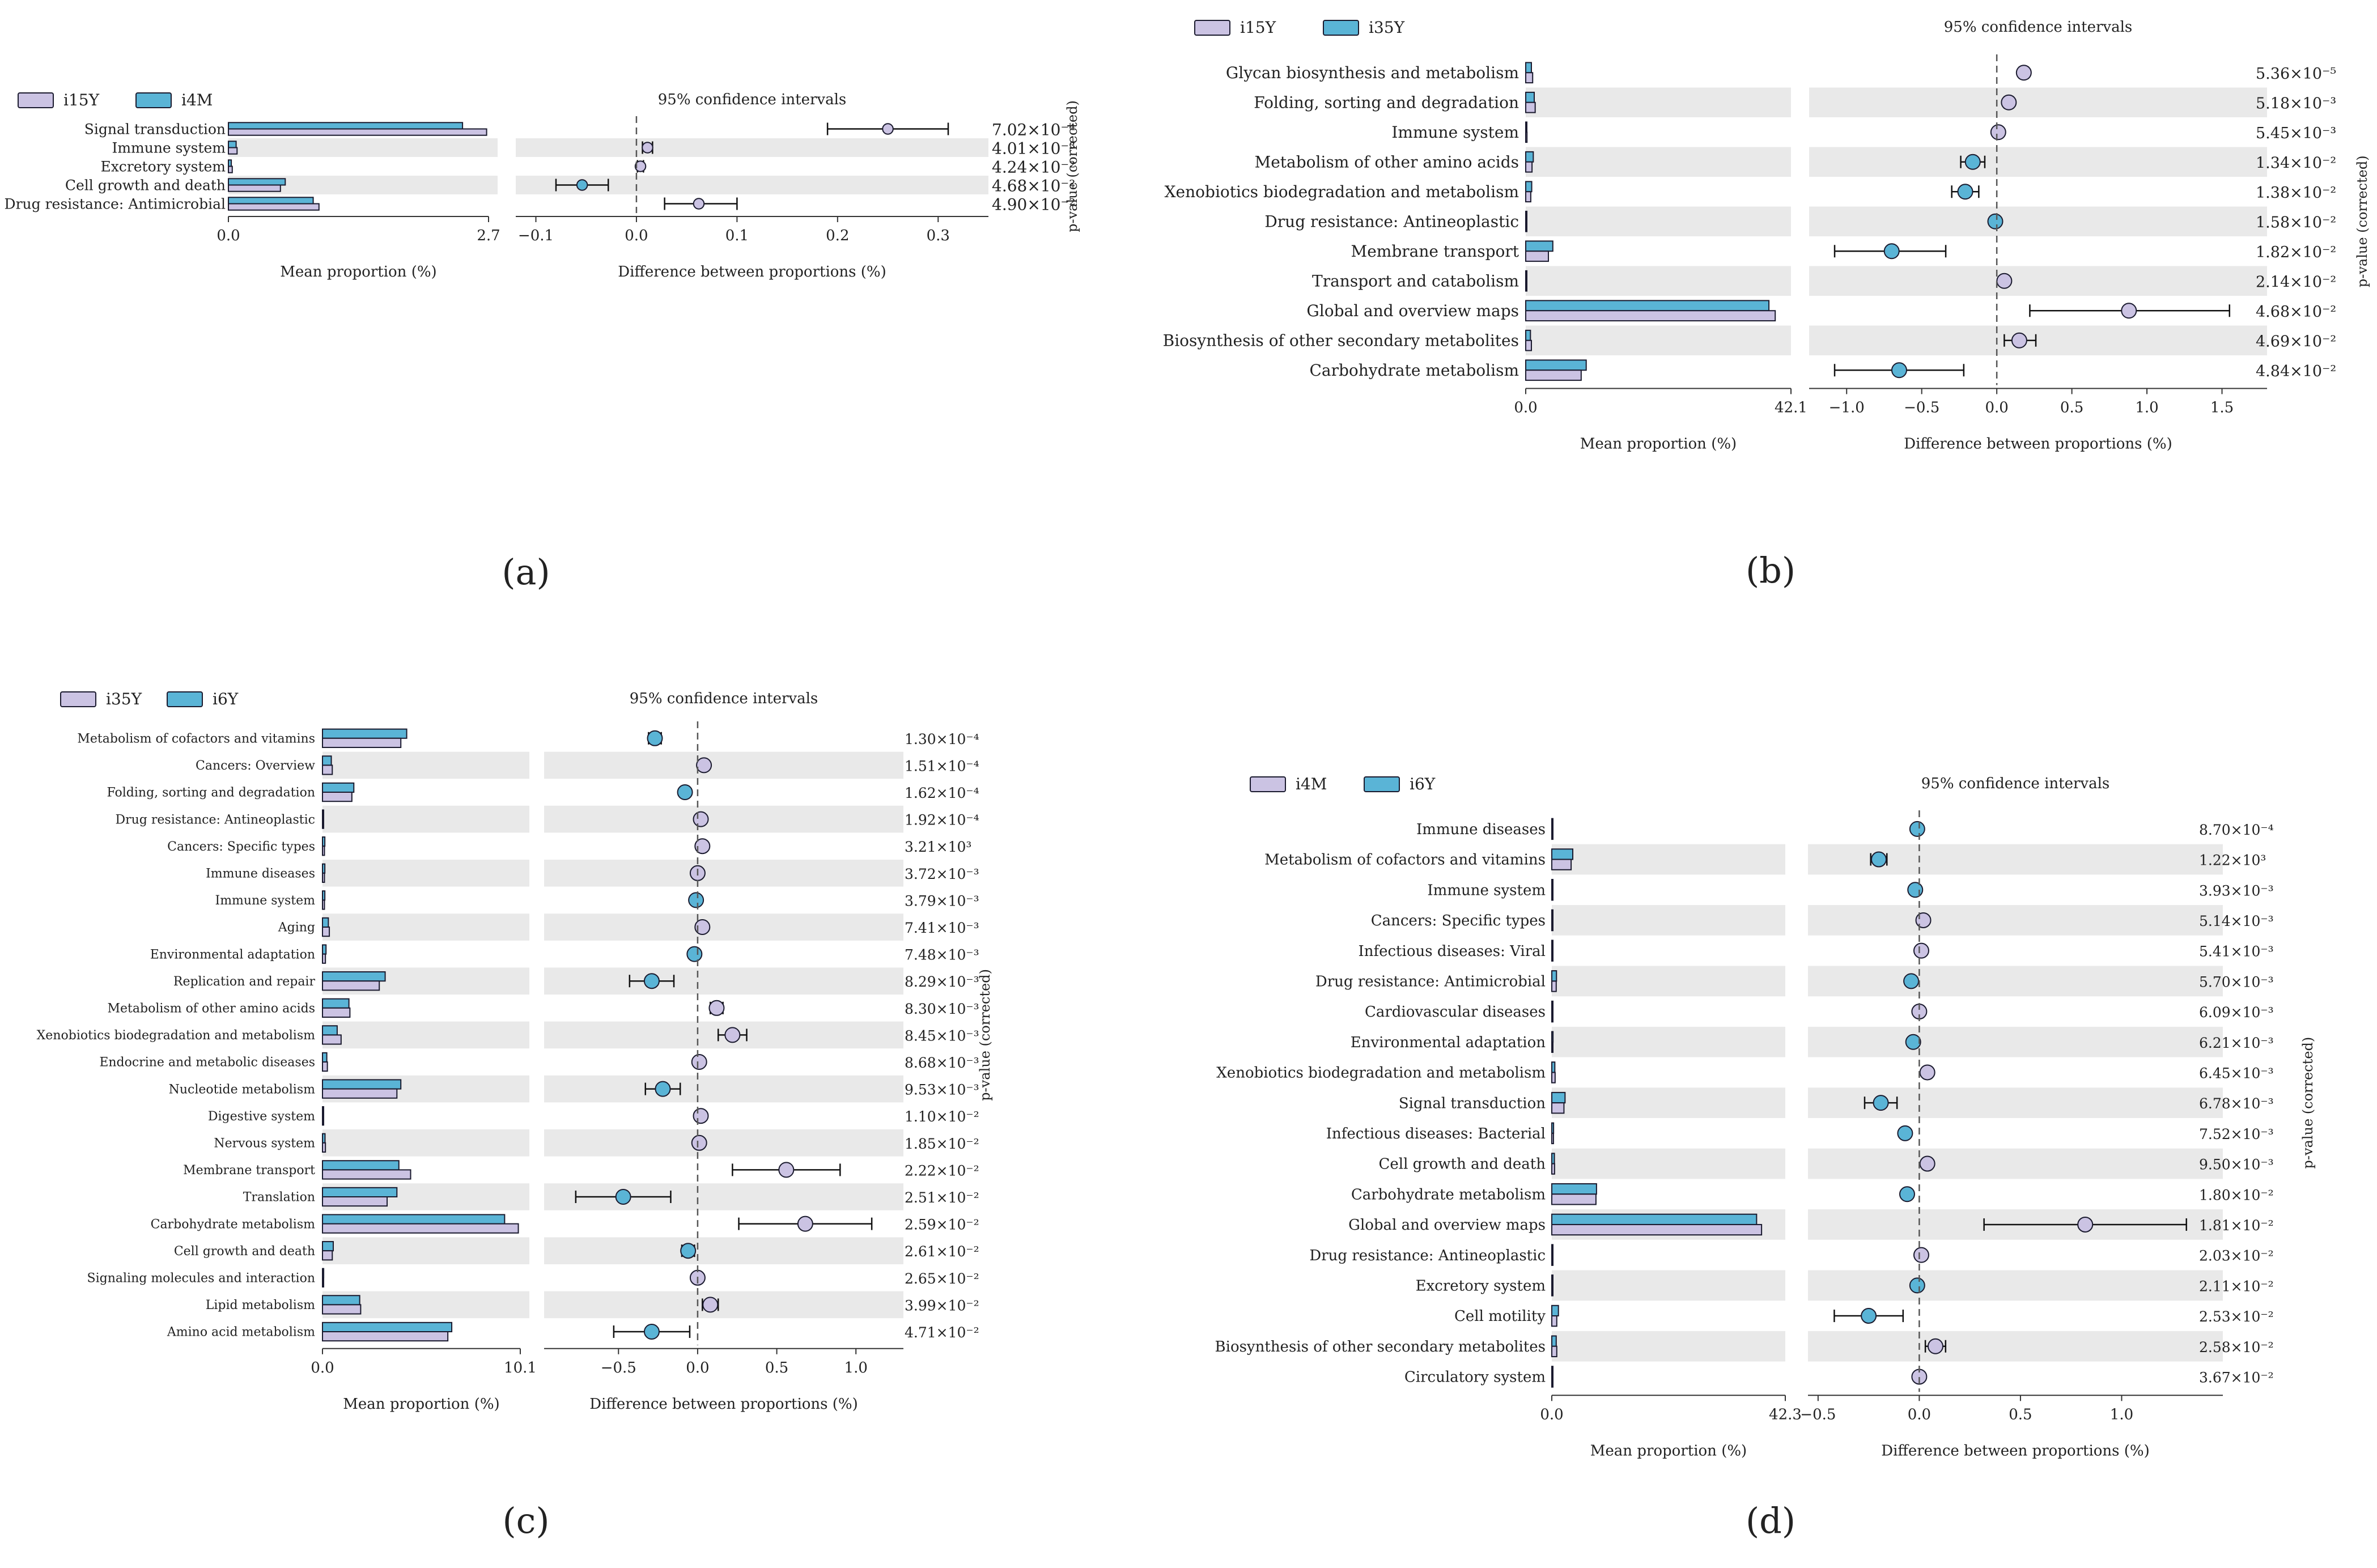  Describe the element at coordinates (1447, 1225) in the screenshot. I see `category-label: Global and overview maps` at that location.